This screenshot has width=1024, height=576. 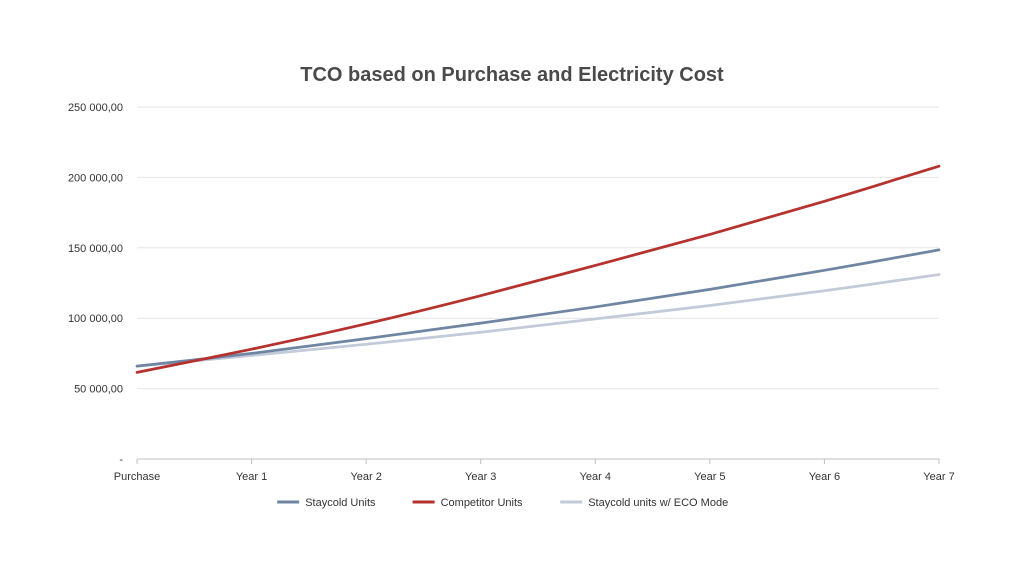 I want to click on x-tick-label: Year 3, so click(x=480, y=477).